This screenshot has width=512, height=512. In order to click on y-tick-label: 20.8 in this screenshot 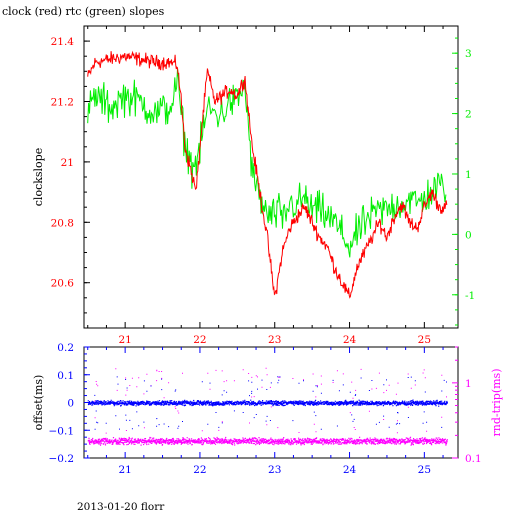, I will do `click(62, 223)`.